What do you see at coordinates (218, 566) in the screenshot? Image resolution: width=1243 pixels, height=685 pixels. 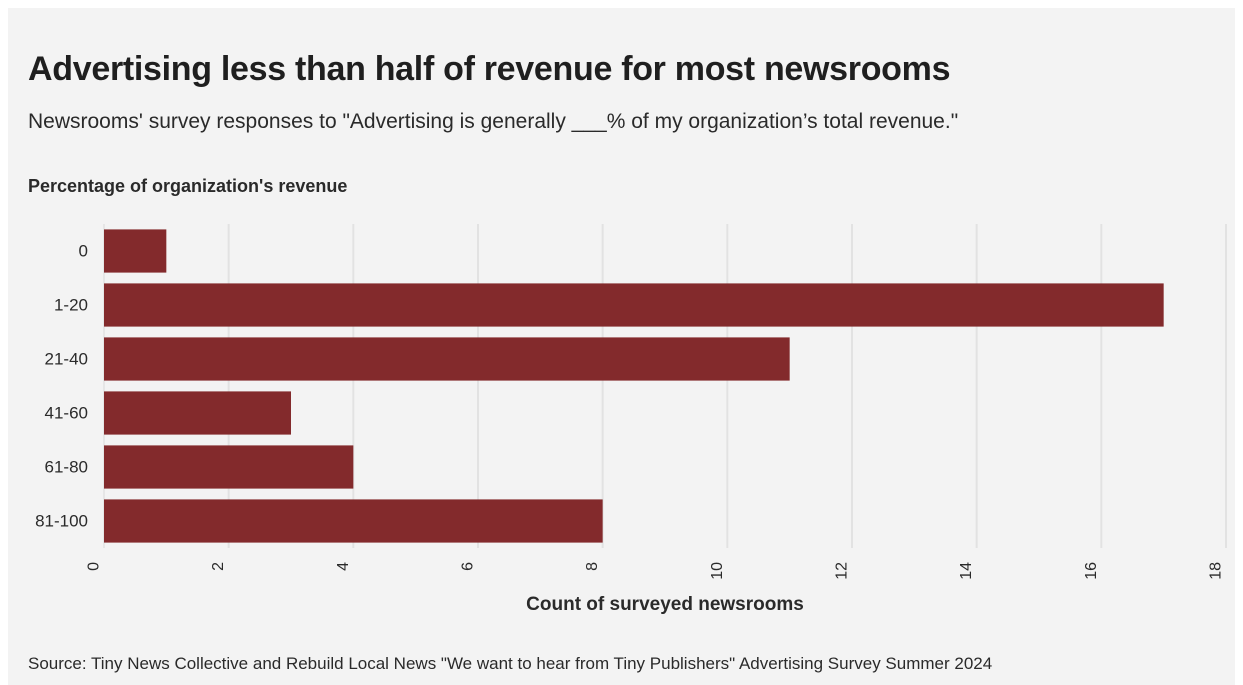 I see `x-tick-label-2: 2` at bounding box center [218, 566].